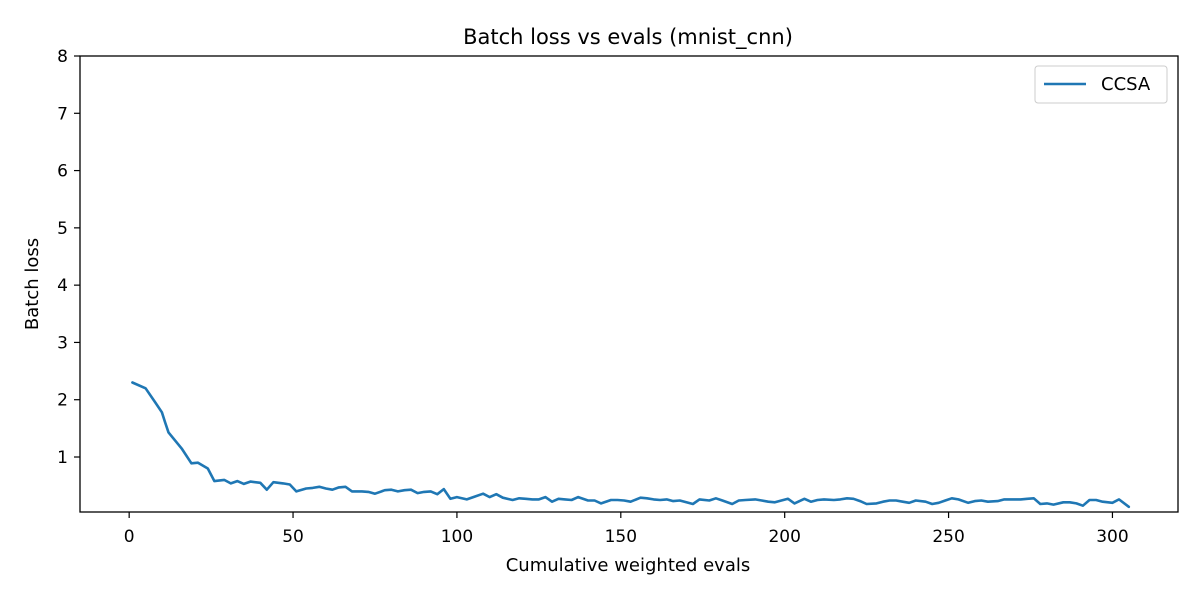 This screenshot has width=1200, height=600. I want to click on y-axis-label: Batch loss, so click(32, 284).